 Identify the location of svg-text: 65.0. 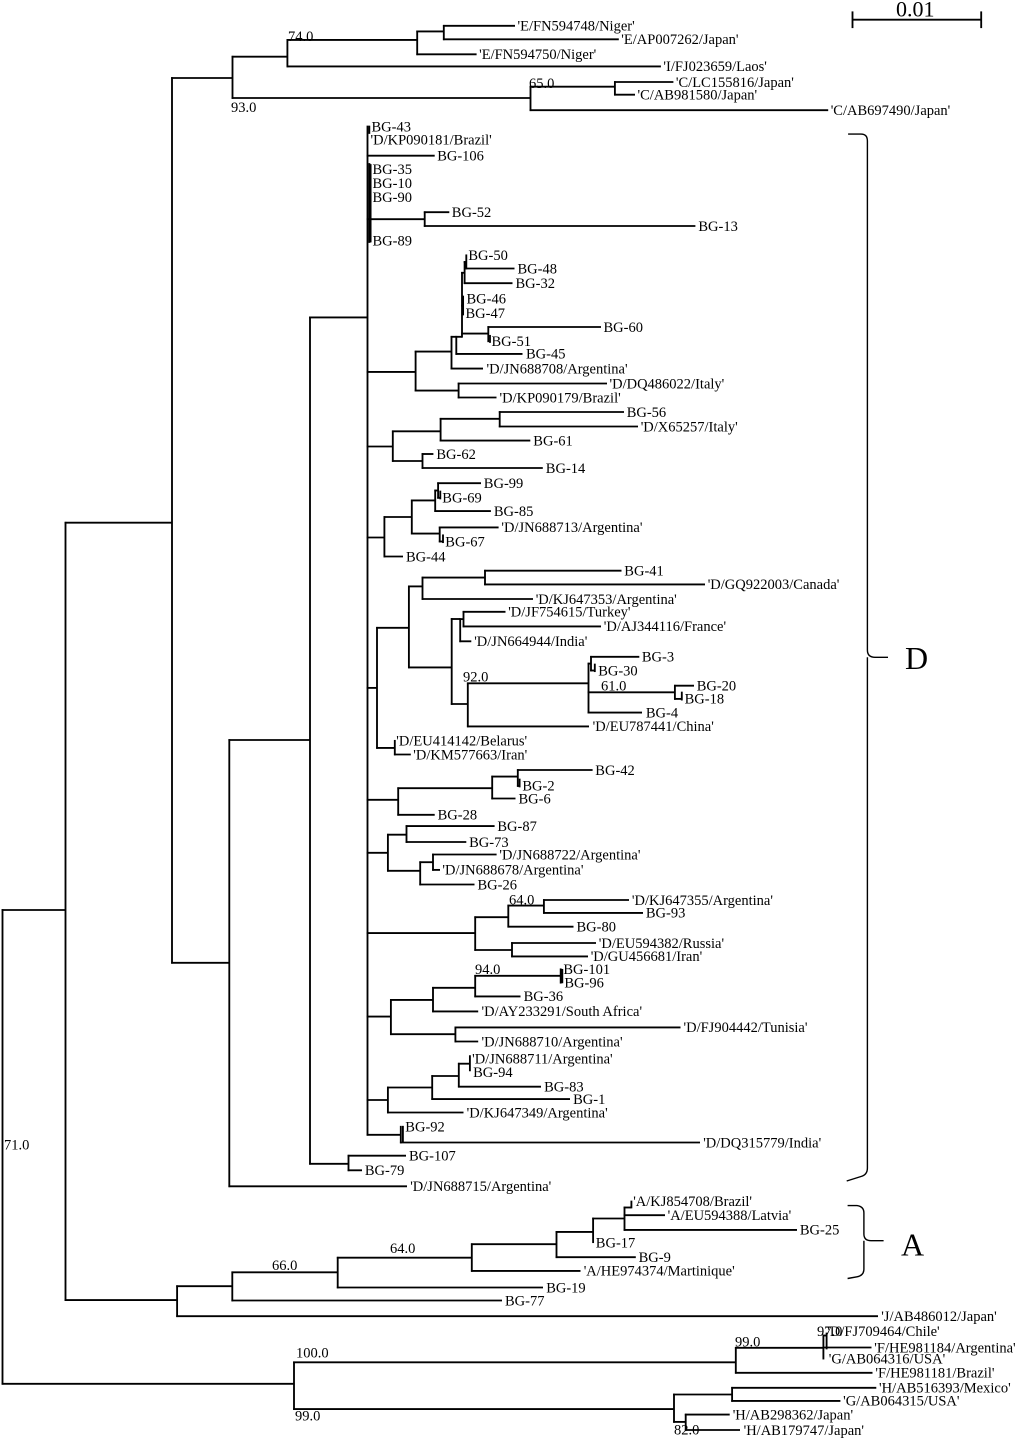
(541, 84).